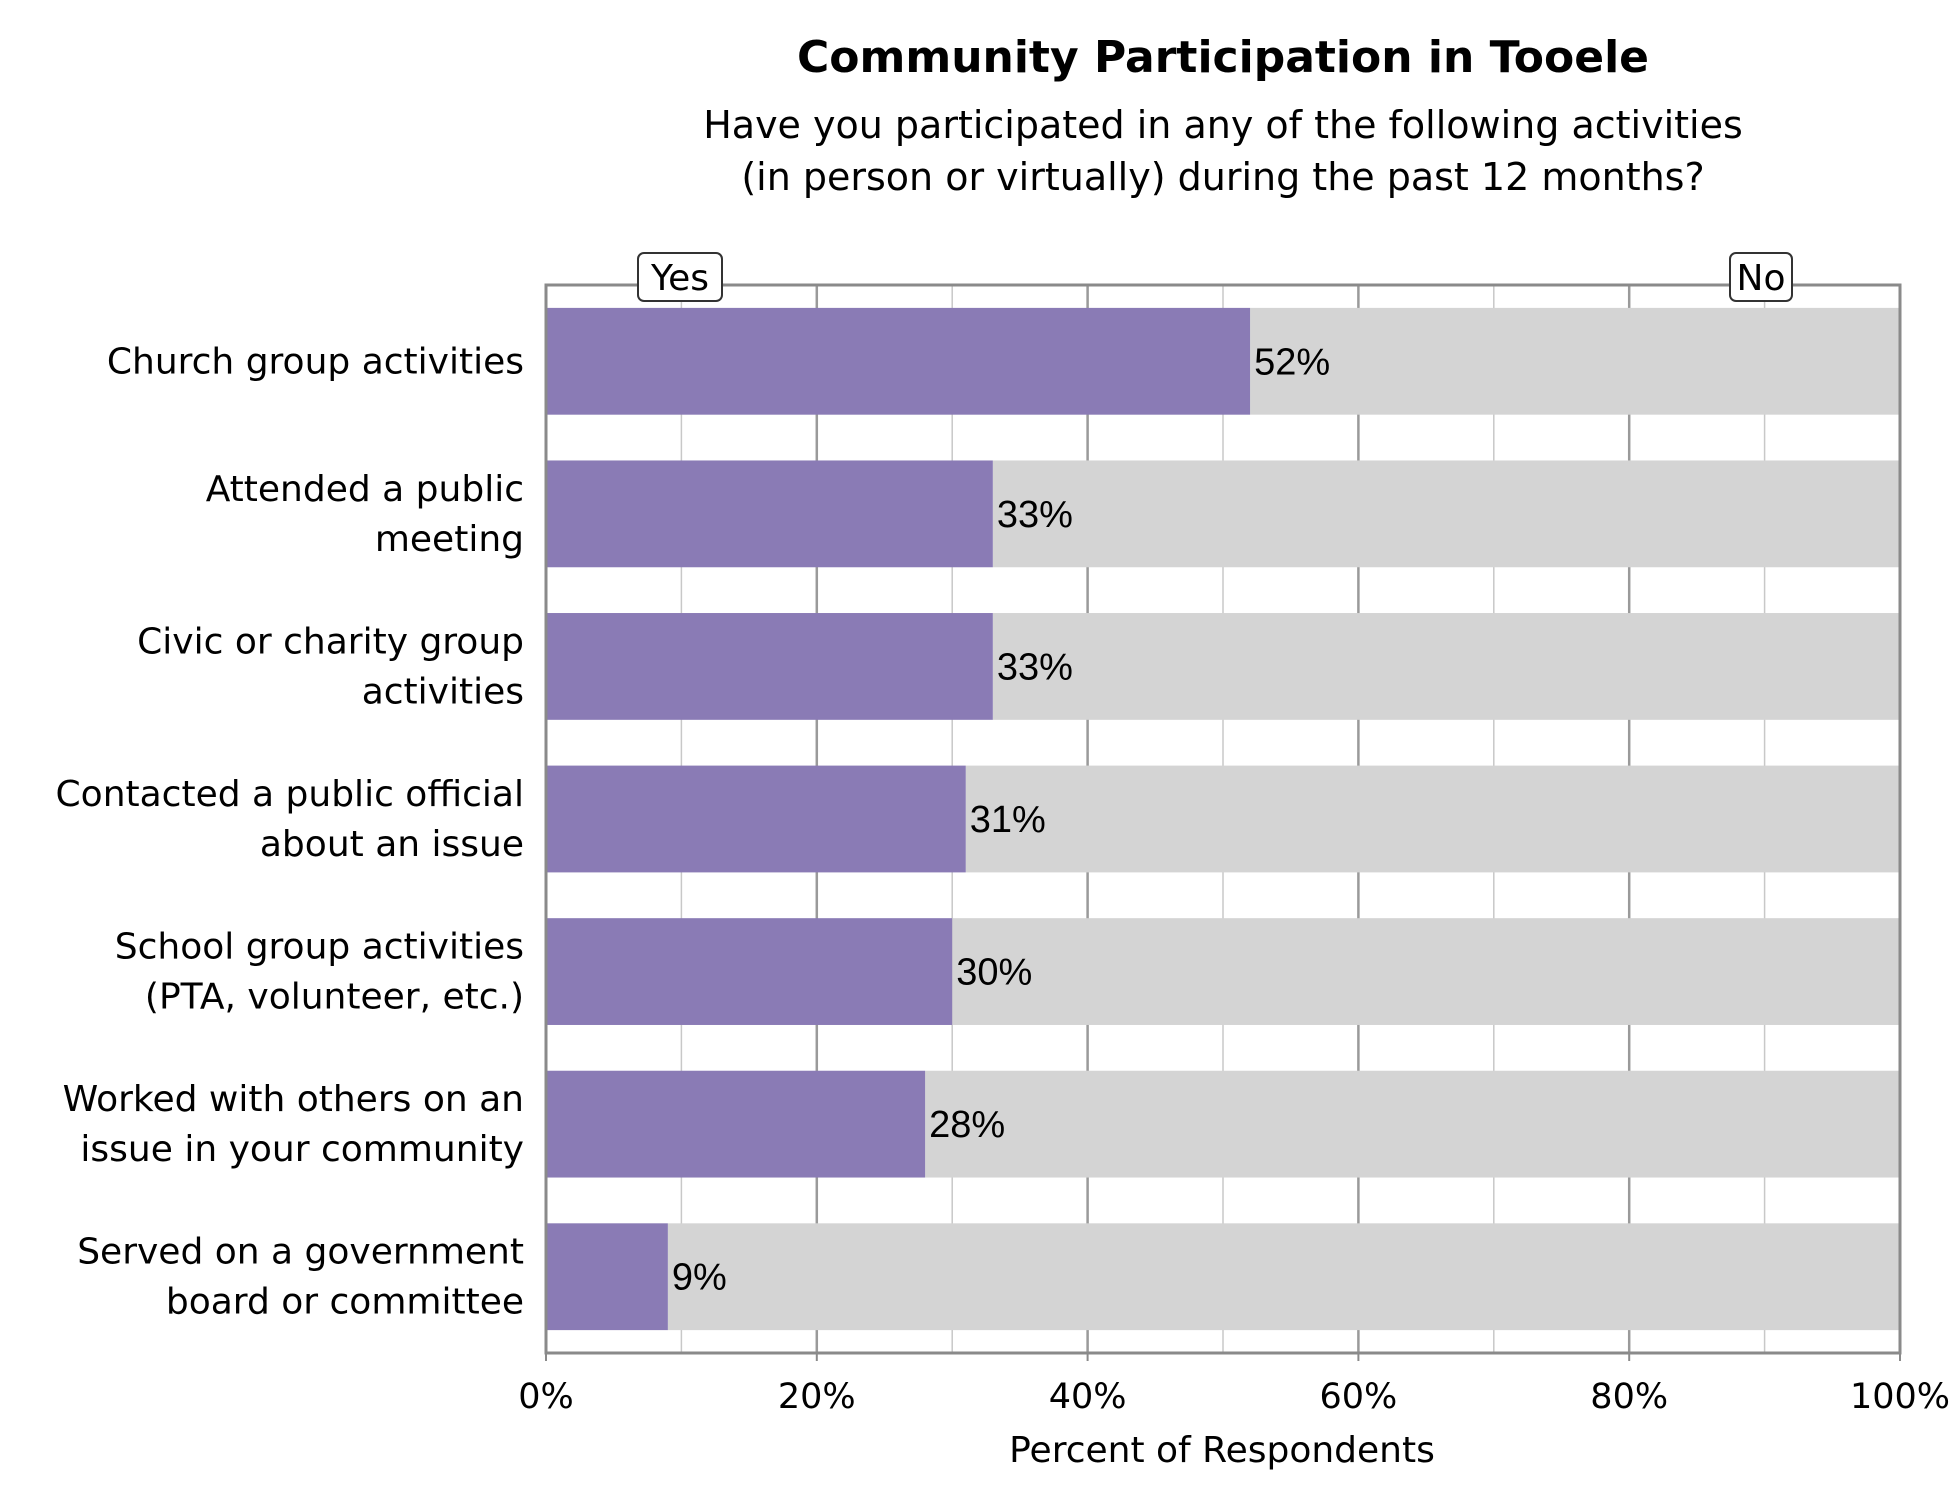  What do you see at coordinates (334, 997) in the screenshot?
I see `category-label: (PTA, volunteer, etc.)` at bounding box center [334, 997].